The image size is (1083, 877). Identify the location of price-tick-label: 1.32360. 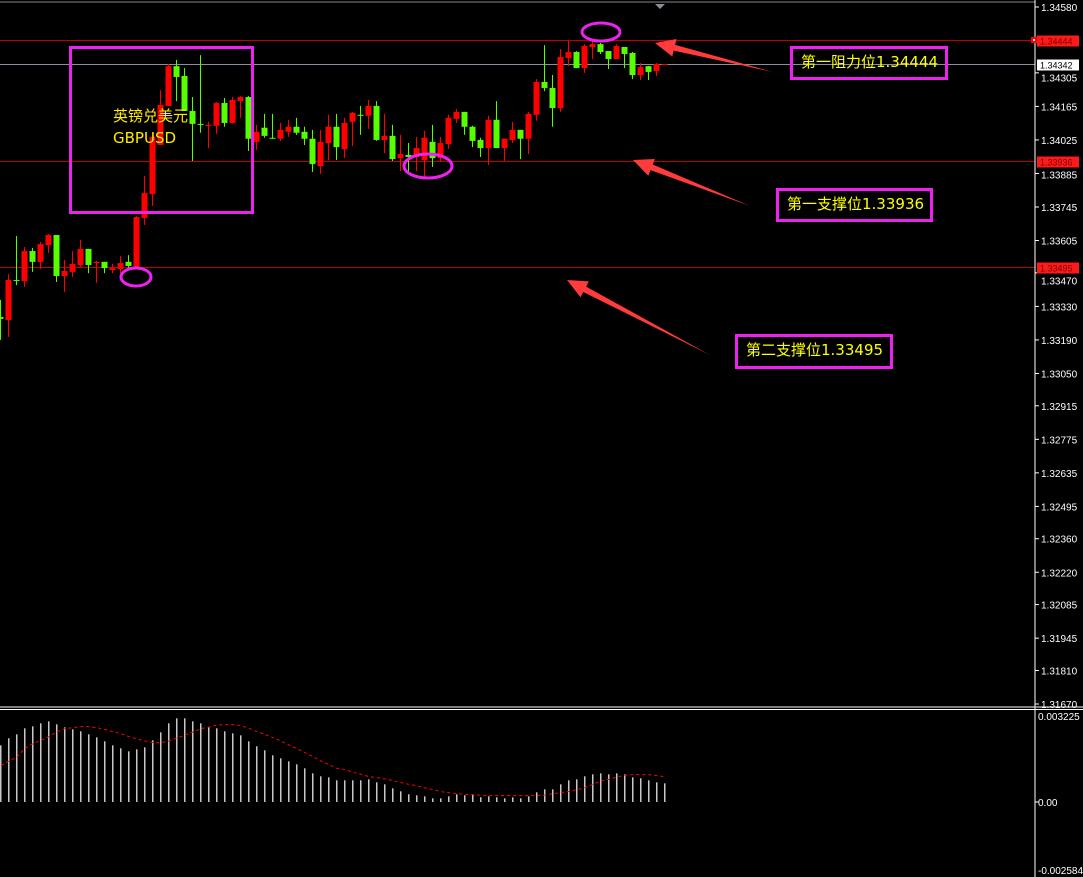
(1059, 540).